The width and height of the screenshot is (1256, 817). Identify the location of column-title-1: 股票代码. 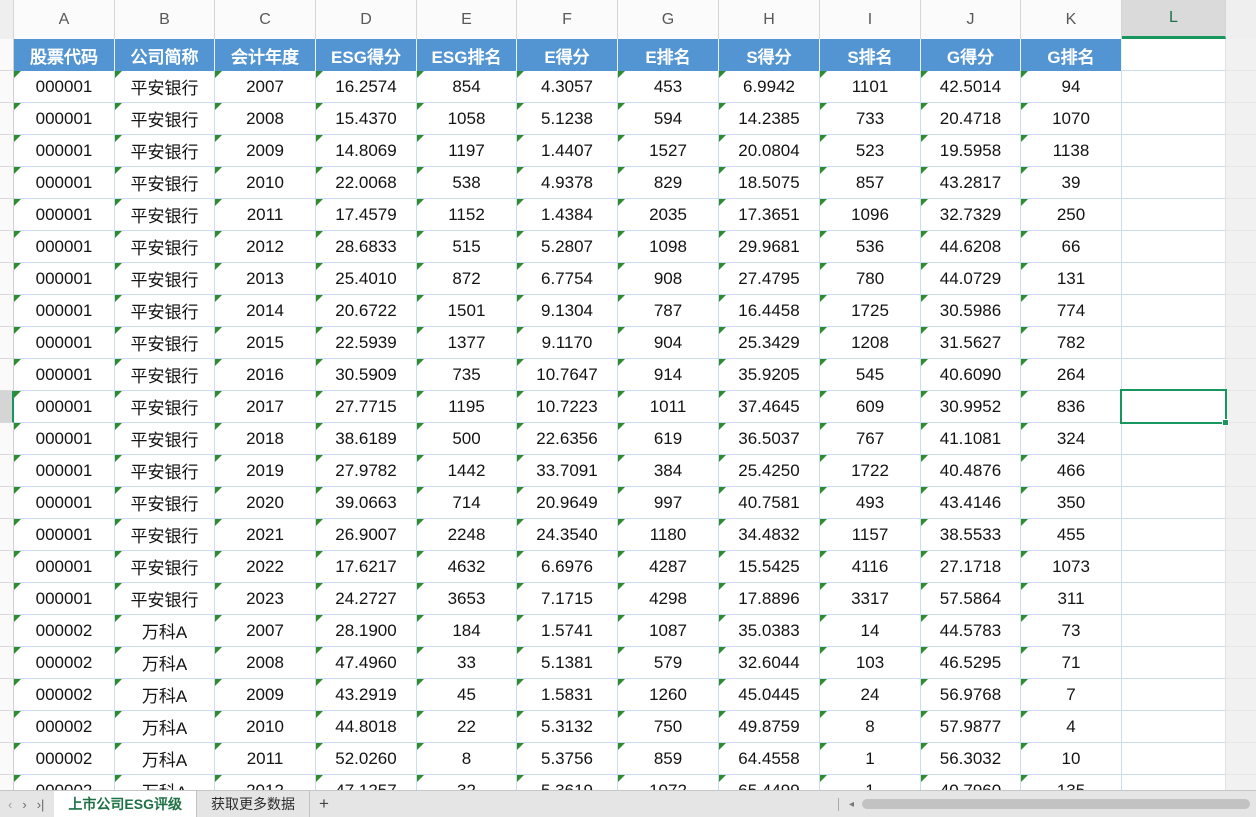
(64, 55).